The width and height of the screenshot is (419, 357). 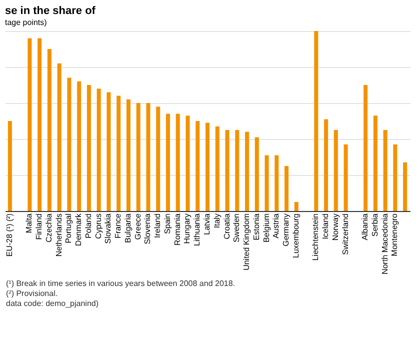 I want to click on x-tick-label: Netherlands, so click(x=59, y=235).